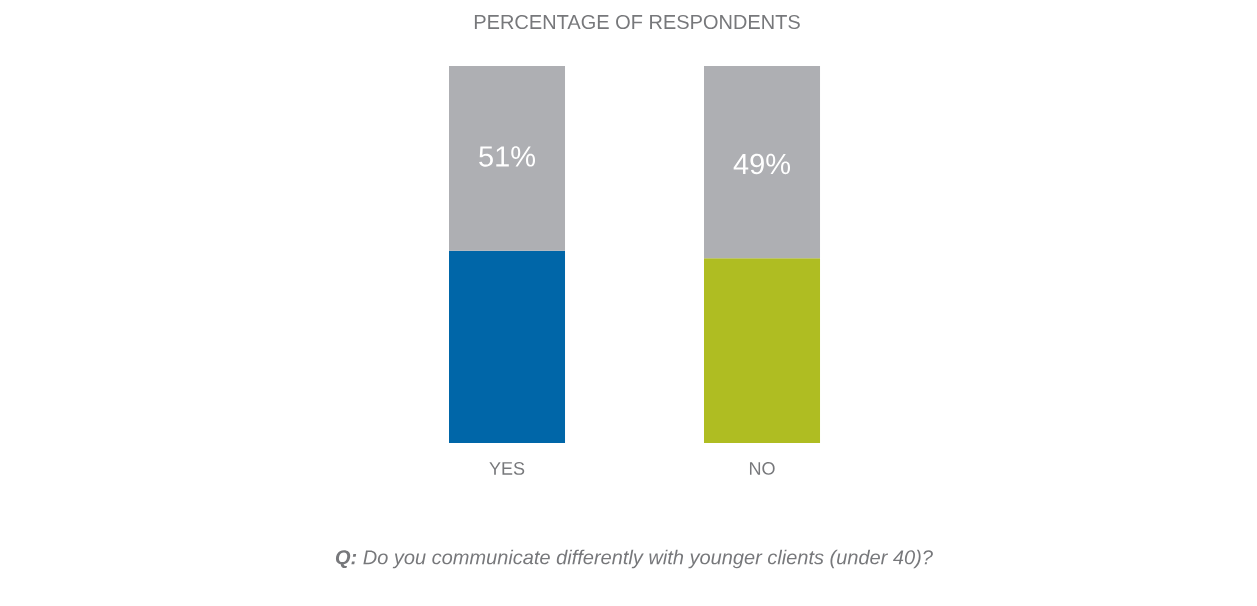  Describe the element at coordinates (507, 156) in the screenshot. I see `data-label: 51%` at that location.